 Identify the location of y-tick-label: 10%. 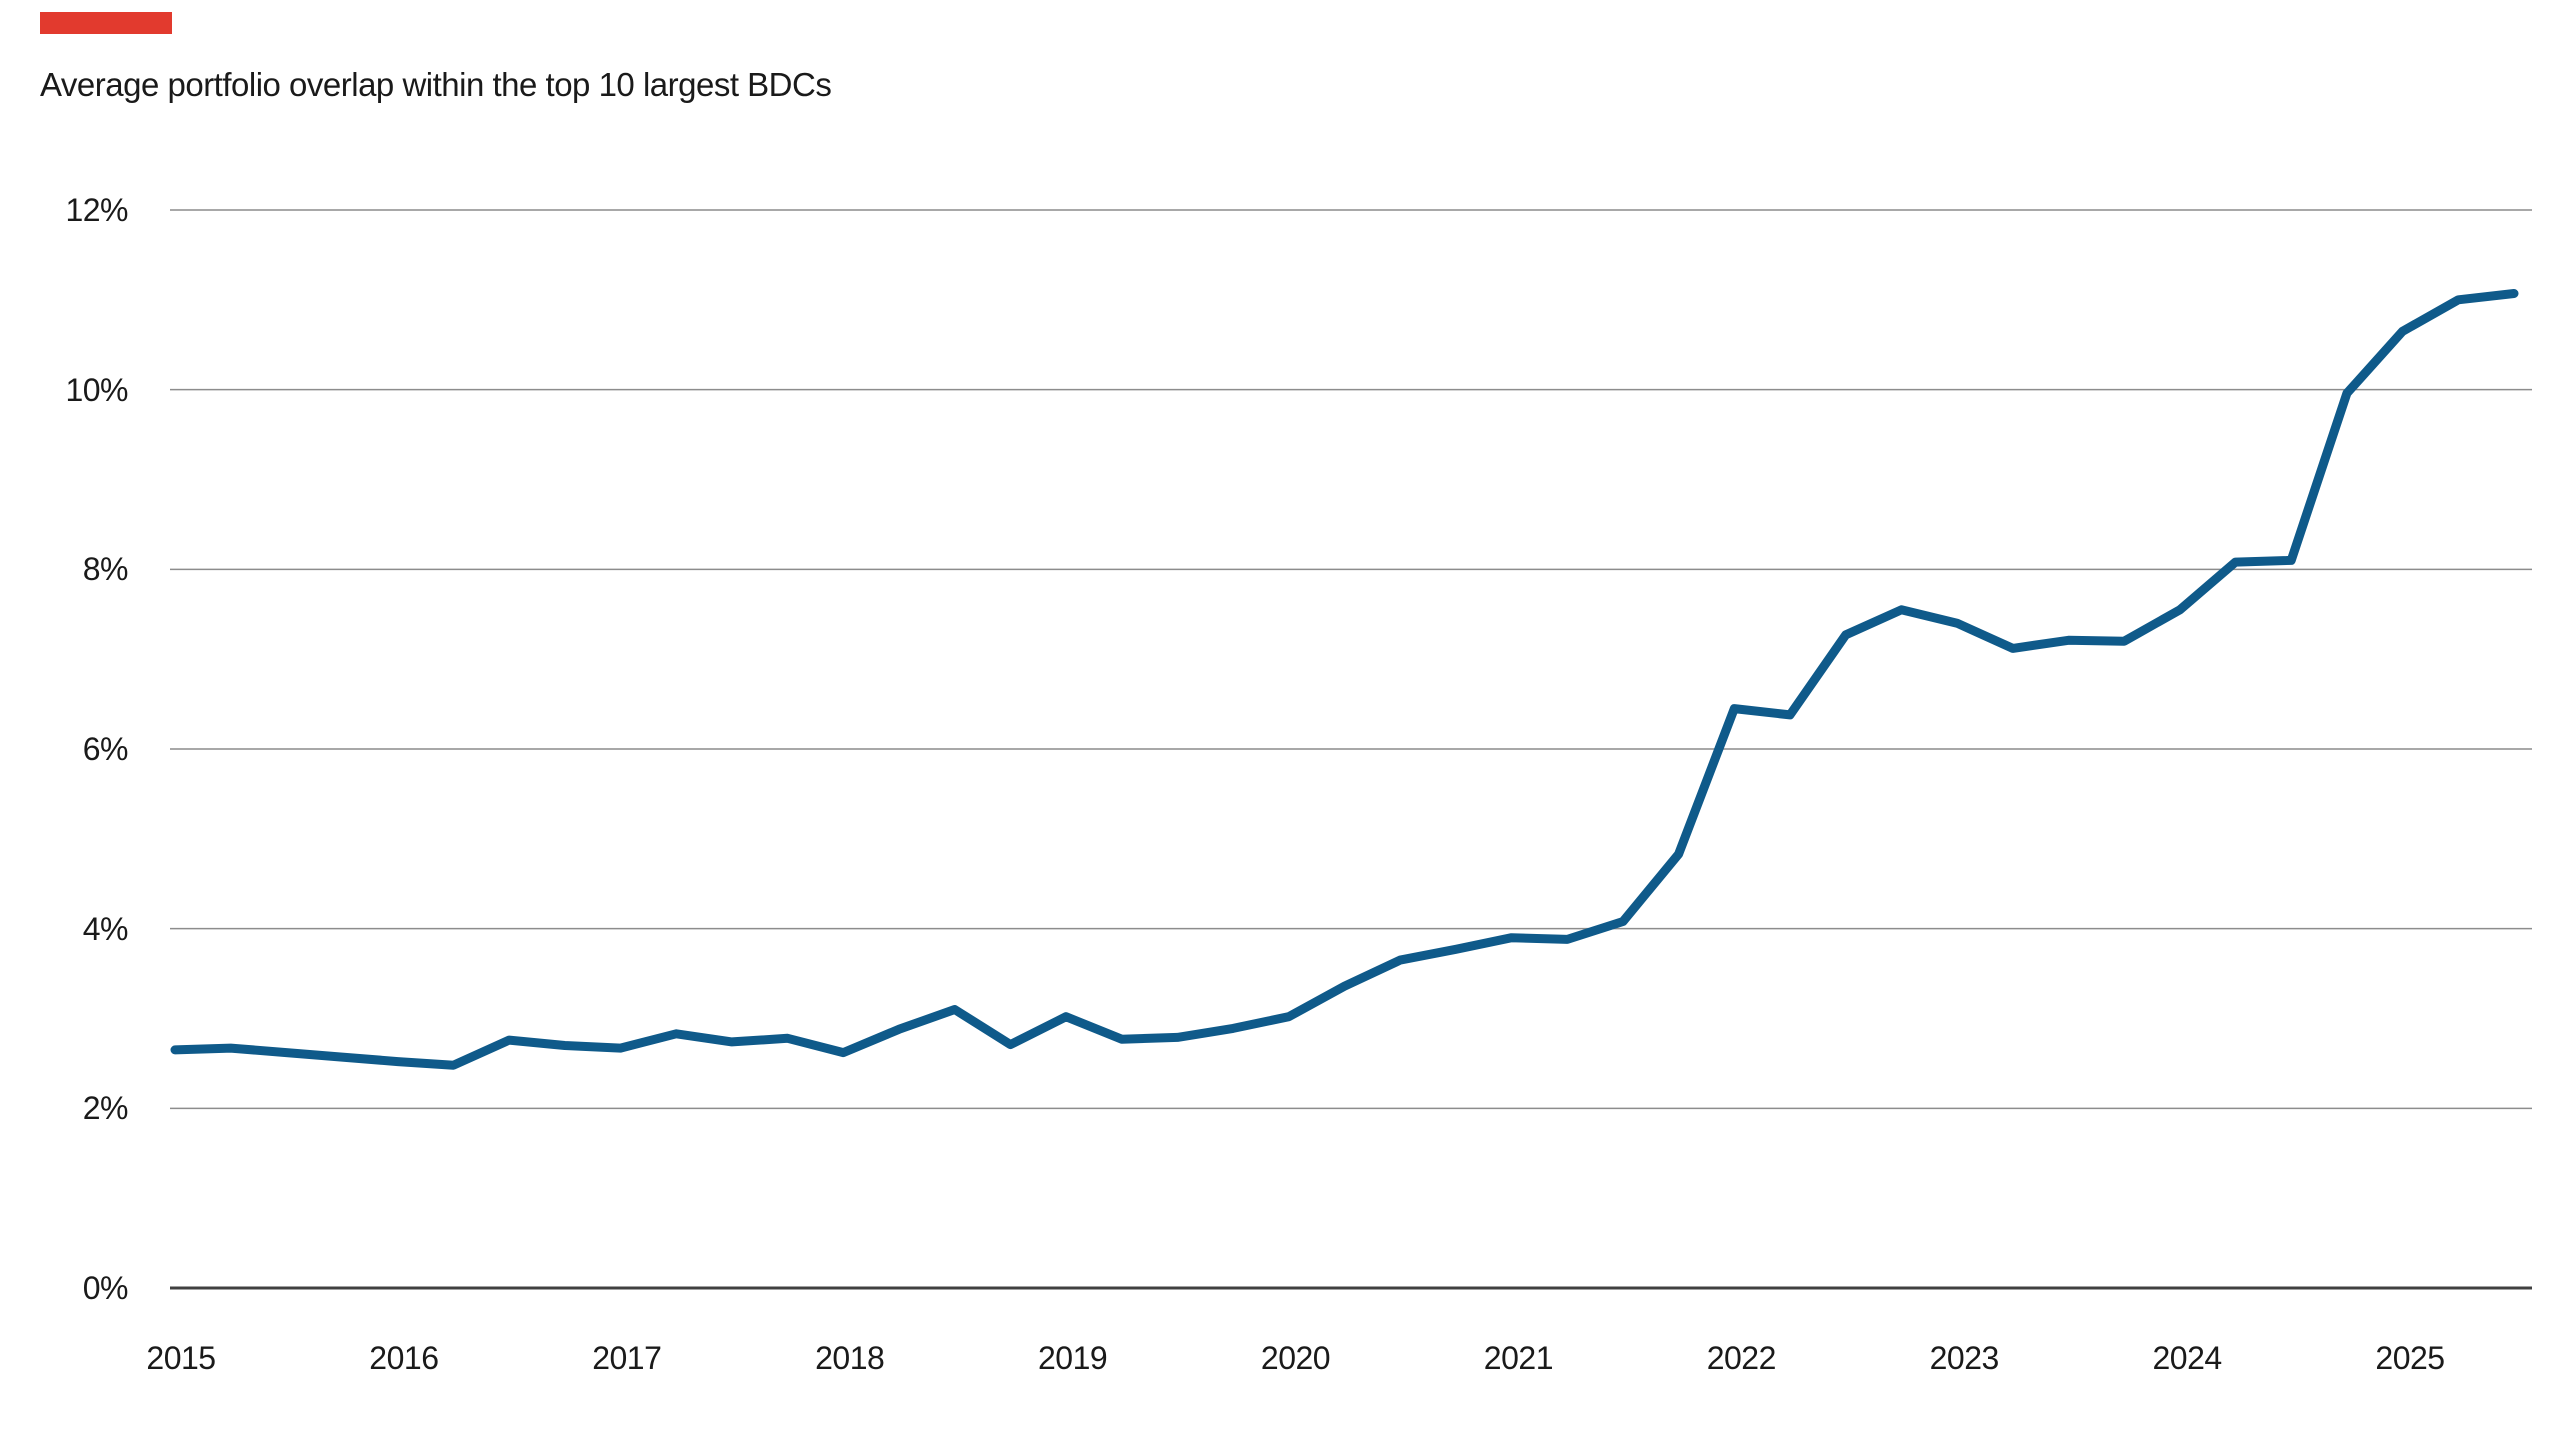
(96, 389).